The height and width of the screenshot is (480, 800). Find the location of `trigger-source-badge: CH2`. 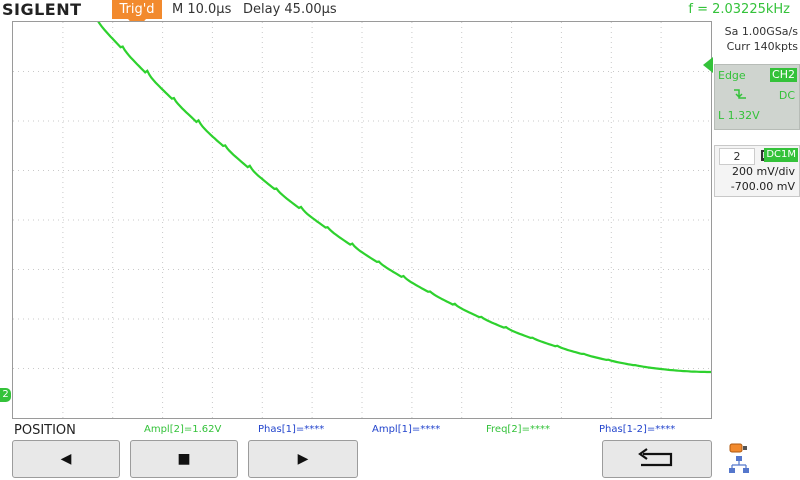

trigger-source-badge: CH2 is located at coordinates (783, 75).